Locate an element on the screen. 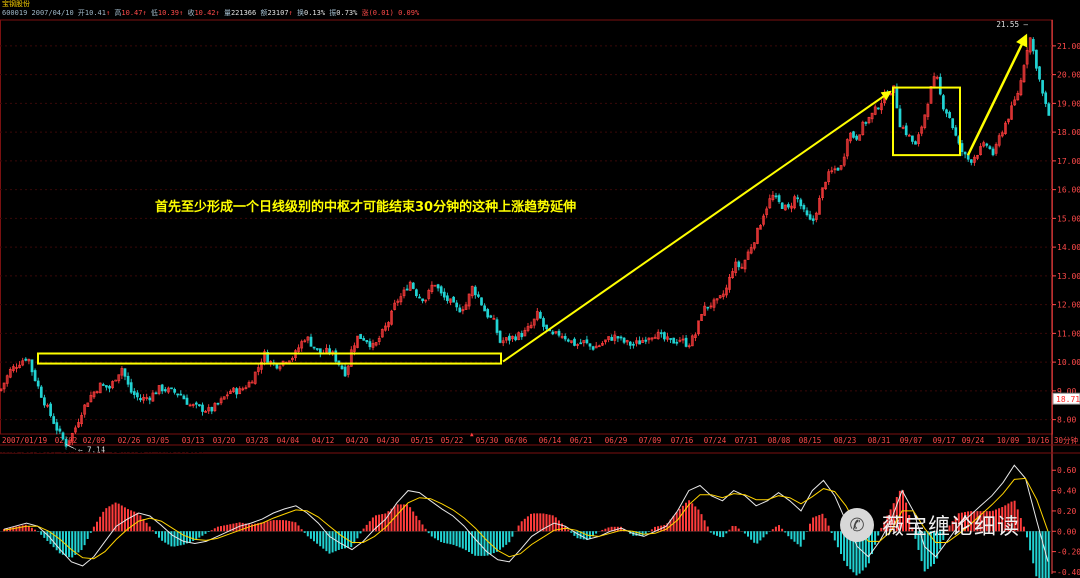 This screenshot has height=578, width=1080. change-label: 涨 is located at coordinates (365, 13).